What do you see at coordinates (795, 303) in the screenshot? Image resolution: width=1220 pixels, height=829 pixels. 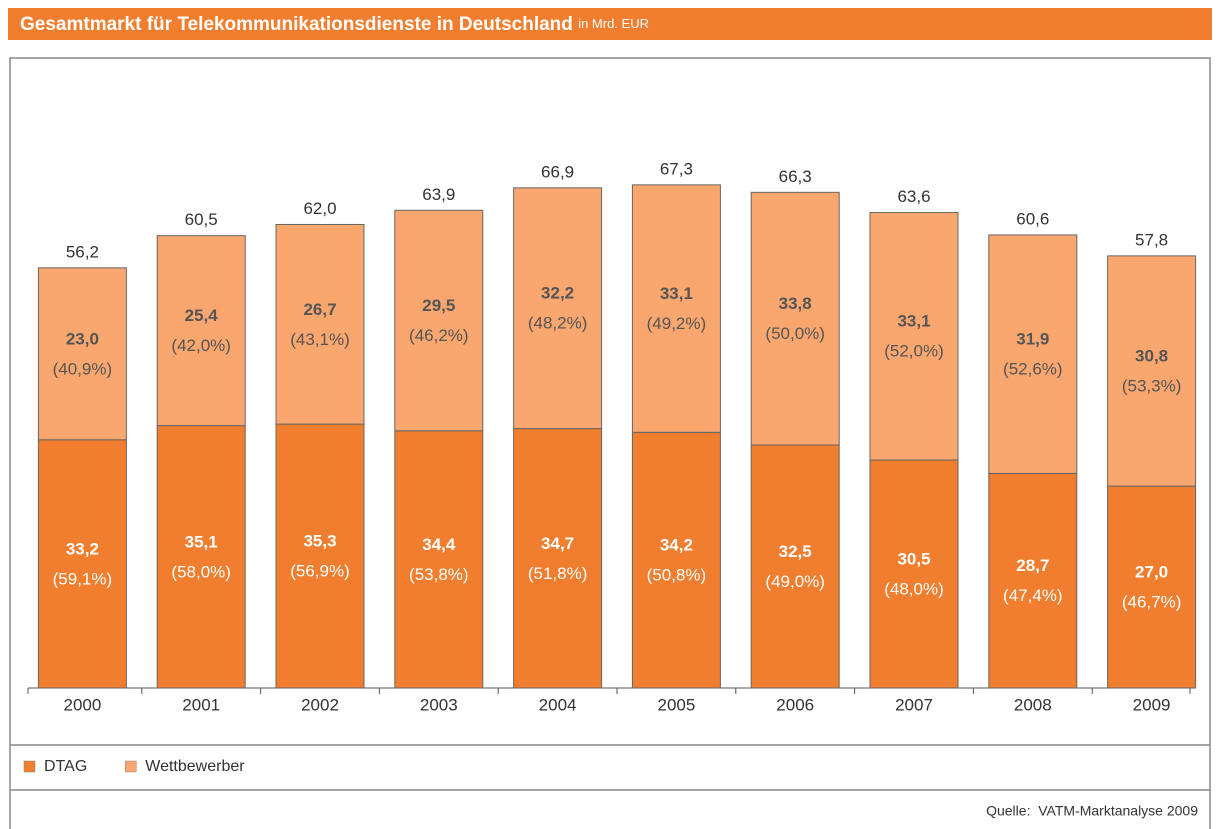 I see `value-label: 33,8` at bounding box center [795, 303].